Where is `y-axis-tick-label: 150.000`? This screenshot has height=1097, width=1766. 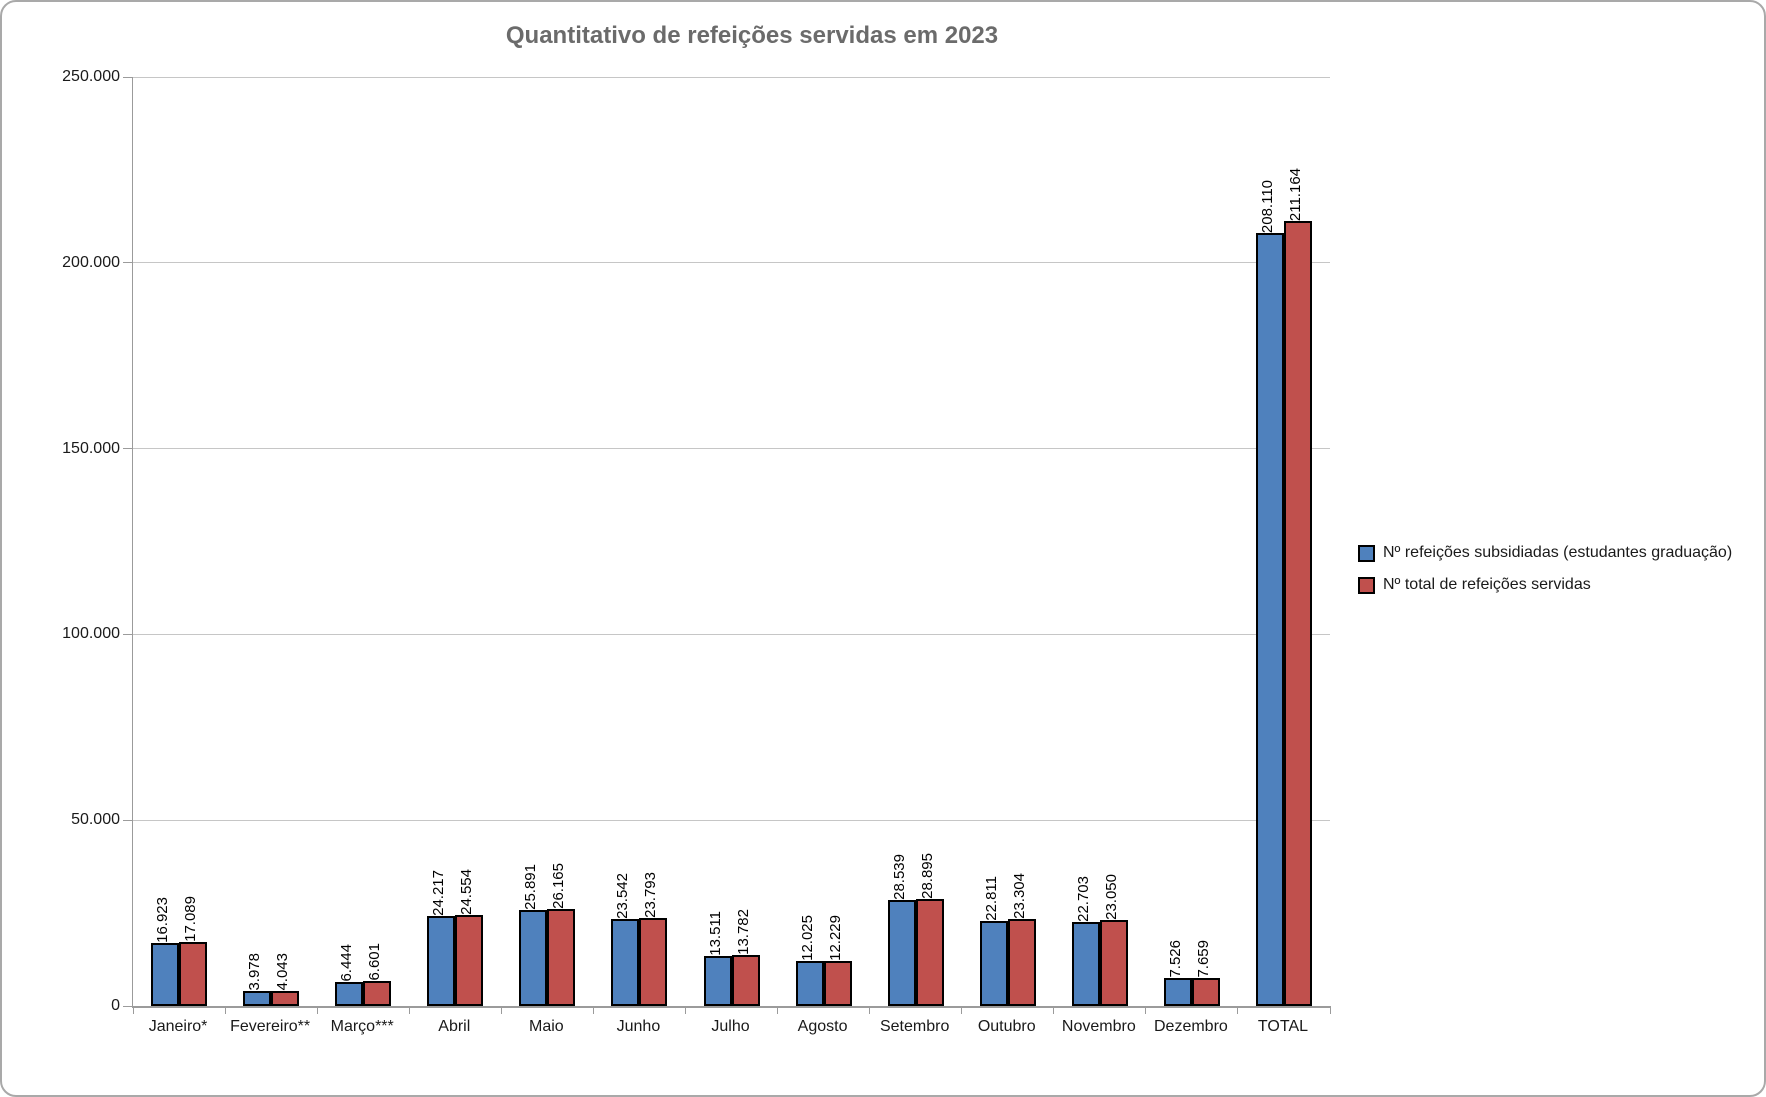
y-axis-tick-label: 150.000 is located at coordinates (91, 448).